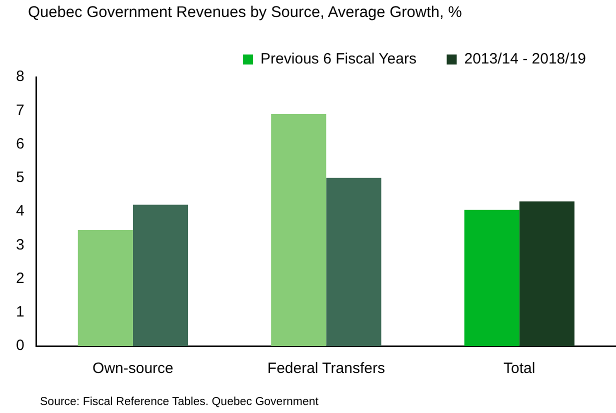  I want to click on x-tick-label: Own-source, so click(133, 369).